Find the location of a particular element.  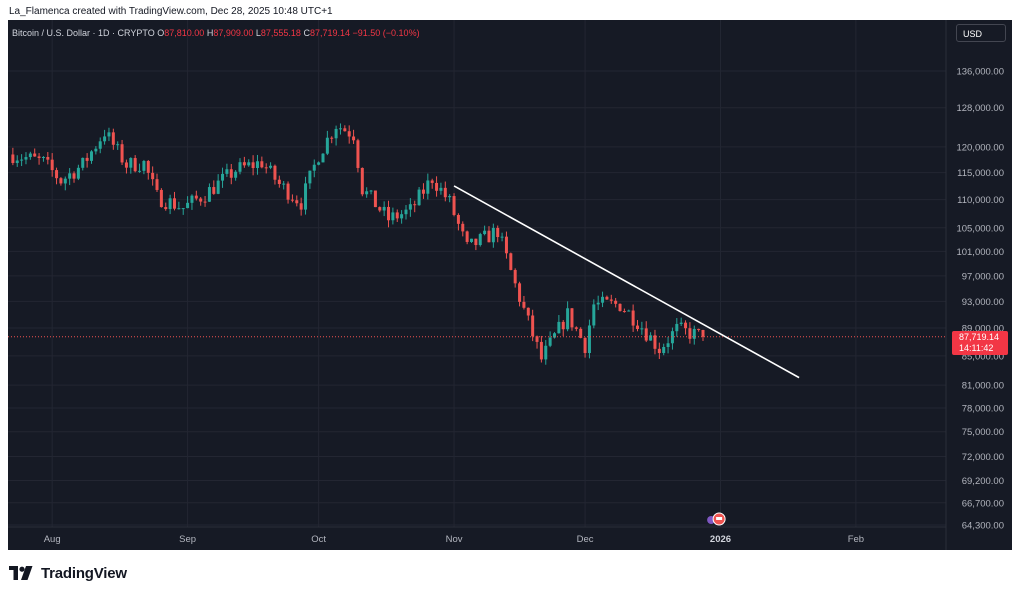

trendline is located at coordinates (626, 282).